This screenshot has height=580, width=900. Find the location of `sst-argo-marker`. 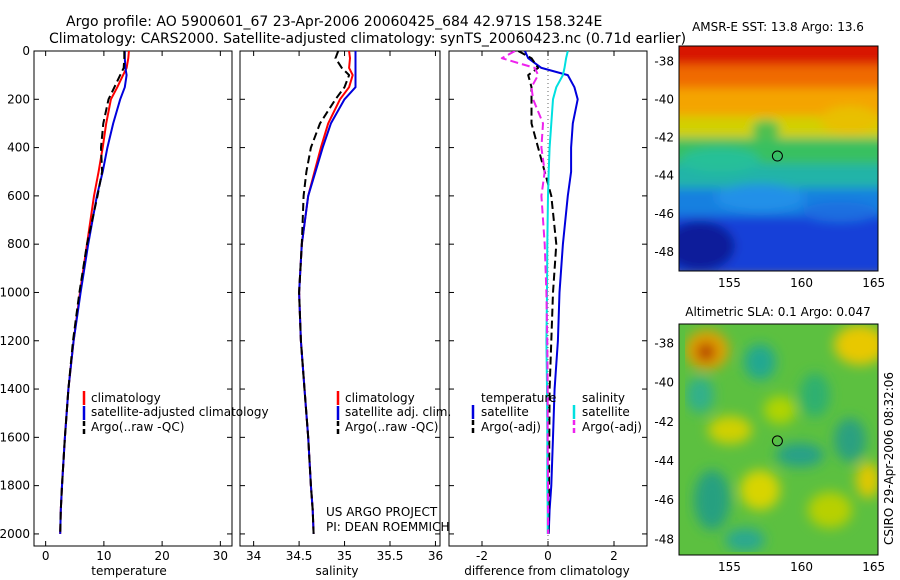

sst-argo-marker is located at coordinates (777, 156).